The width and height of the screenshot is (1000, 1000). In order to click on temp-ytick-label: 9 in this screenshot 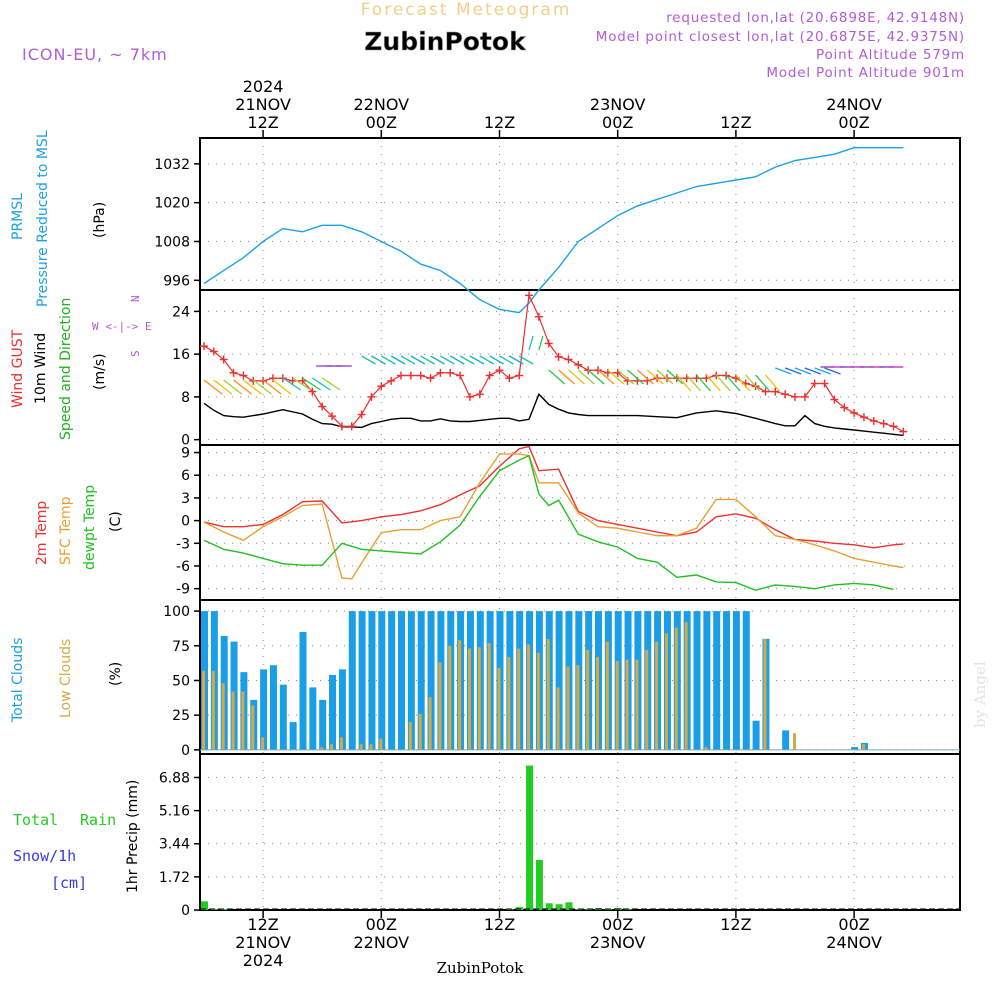, I will do `click(185, 454)`.